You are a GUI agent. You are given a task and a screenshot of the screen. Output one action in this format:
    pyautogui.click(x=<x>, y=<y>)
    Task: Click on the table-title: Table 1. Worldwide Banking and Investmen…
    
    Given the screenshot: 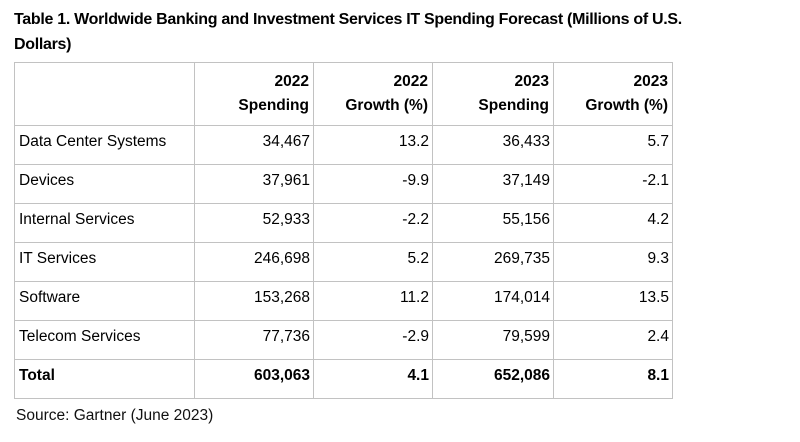 What is the action you would take?
    pyautogui.click(x=400, y=32)
    